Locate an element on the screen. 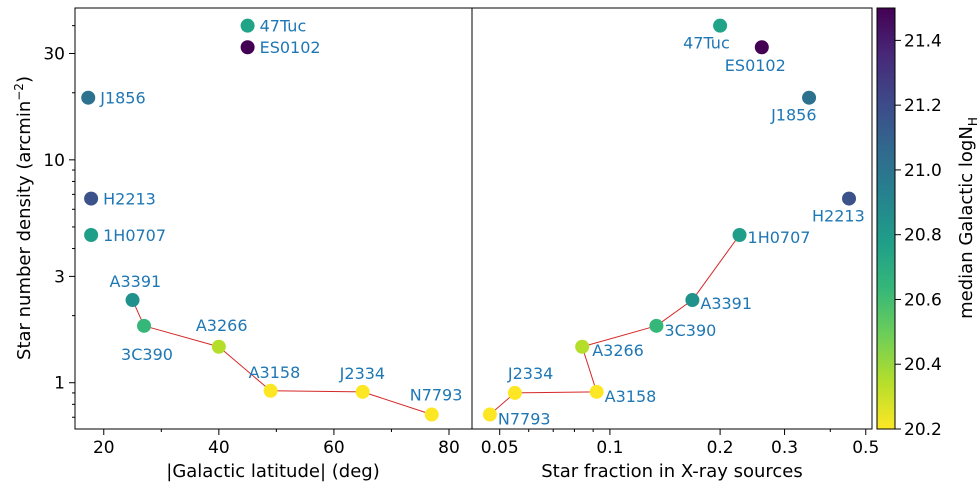 This screenshot has width=979, height=487. left-x-ticks: 20 40 60 80 is located at coordinates (276, 443).